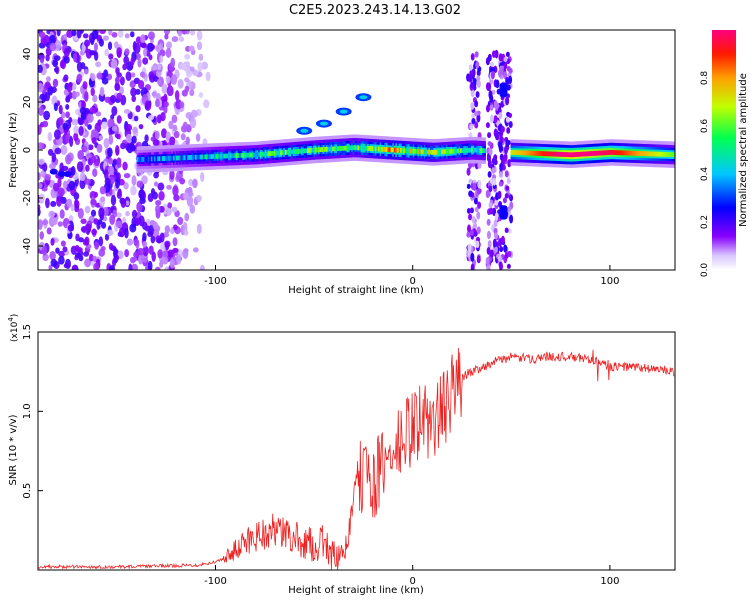 The width and height of the screenshot is (750, 600). I want to click on y-tick-label: 40, so click(27, 54).